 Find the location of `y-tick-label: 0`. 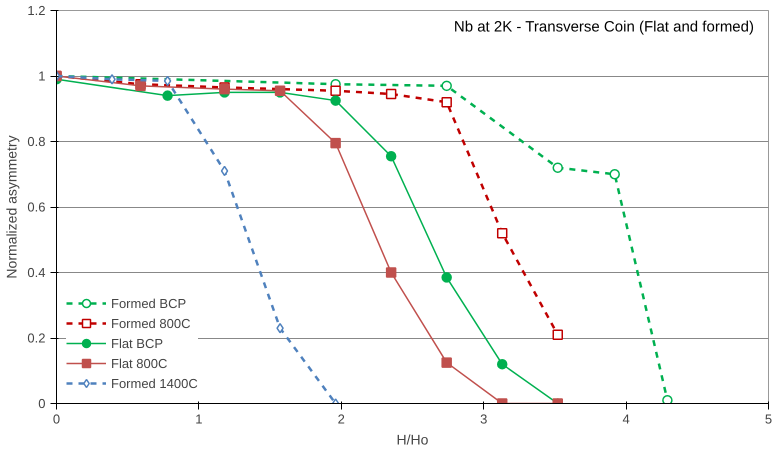

y-tick-label: 0 is located at coordinates (42, 403).